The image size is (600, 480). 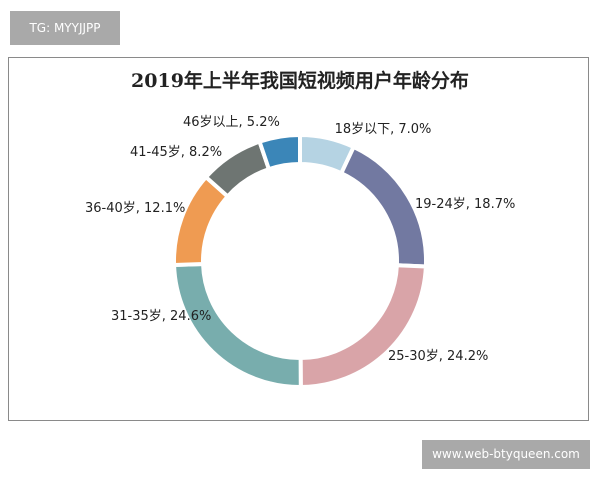 I want to click on data-label: 18岁以下, 7.0%, so click(x=383, y=129).